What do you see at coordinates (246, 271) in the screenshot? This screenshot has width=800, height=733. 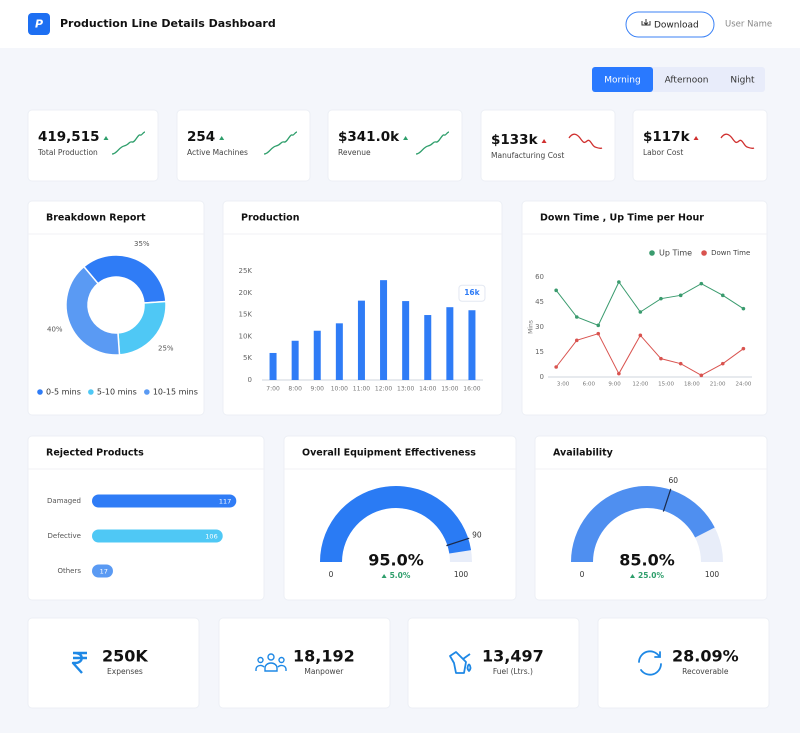 I see `y-tick-label: 25K` at bounding box center [246, 271].